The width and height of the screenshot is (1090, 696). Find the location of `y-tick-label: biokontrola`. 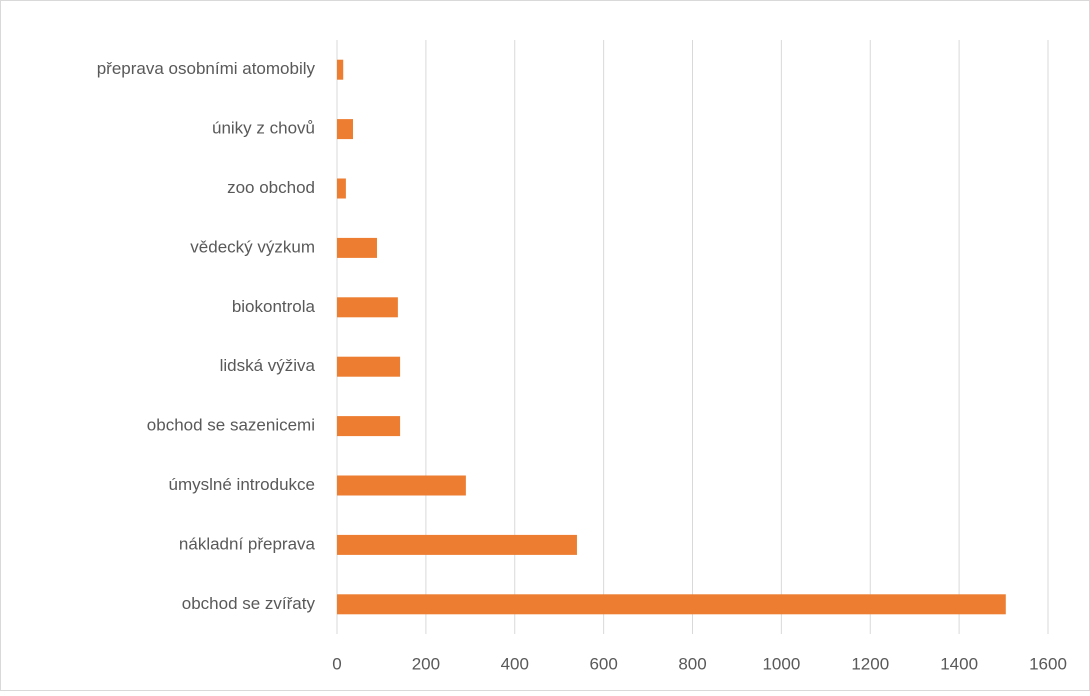

y-tick-label: biokontrola is located at coordinates (274, 306).